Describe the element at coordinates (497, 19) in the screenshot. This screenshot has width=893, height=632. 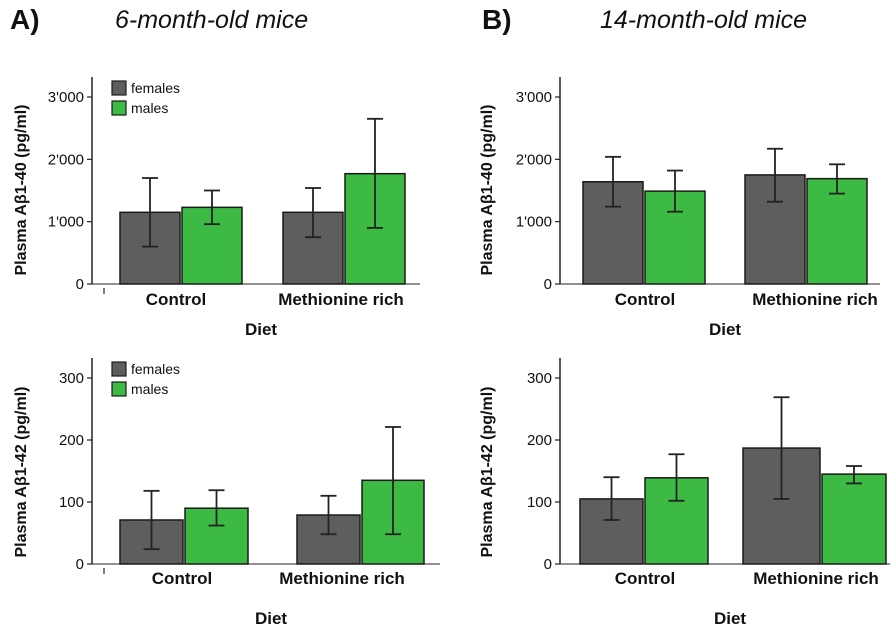
I see `panel-b-letter: B)` at that location.